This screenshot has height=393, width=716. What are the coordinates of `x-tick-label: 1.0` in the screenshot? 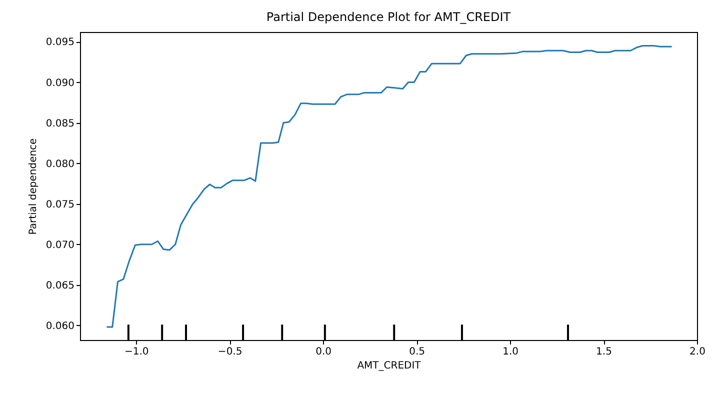 It's located at (510, 352).